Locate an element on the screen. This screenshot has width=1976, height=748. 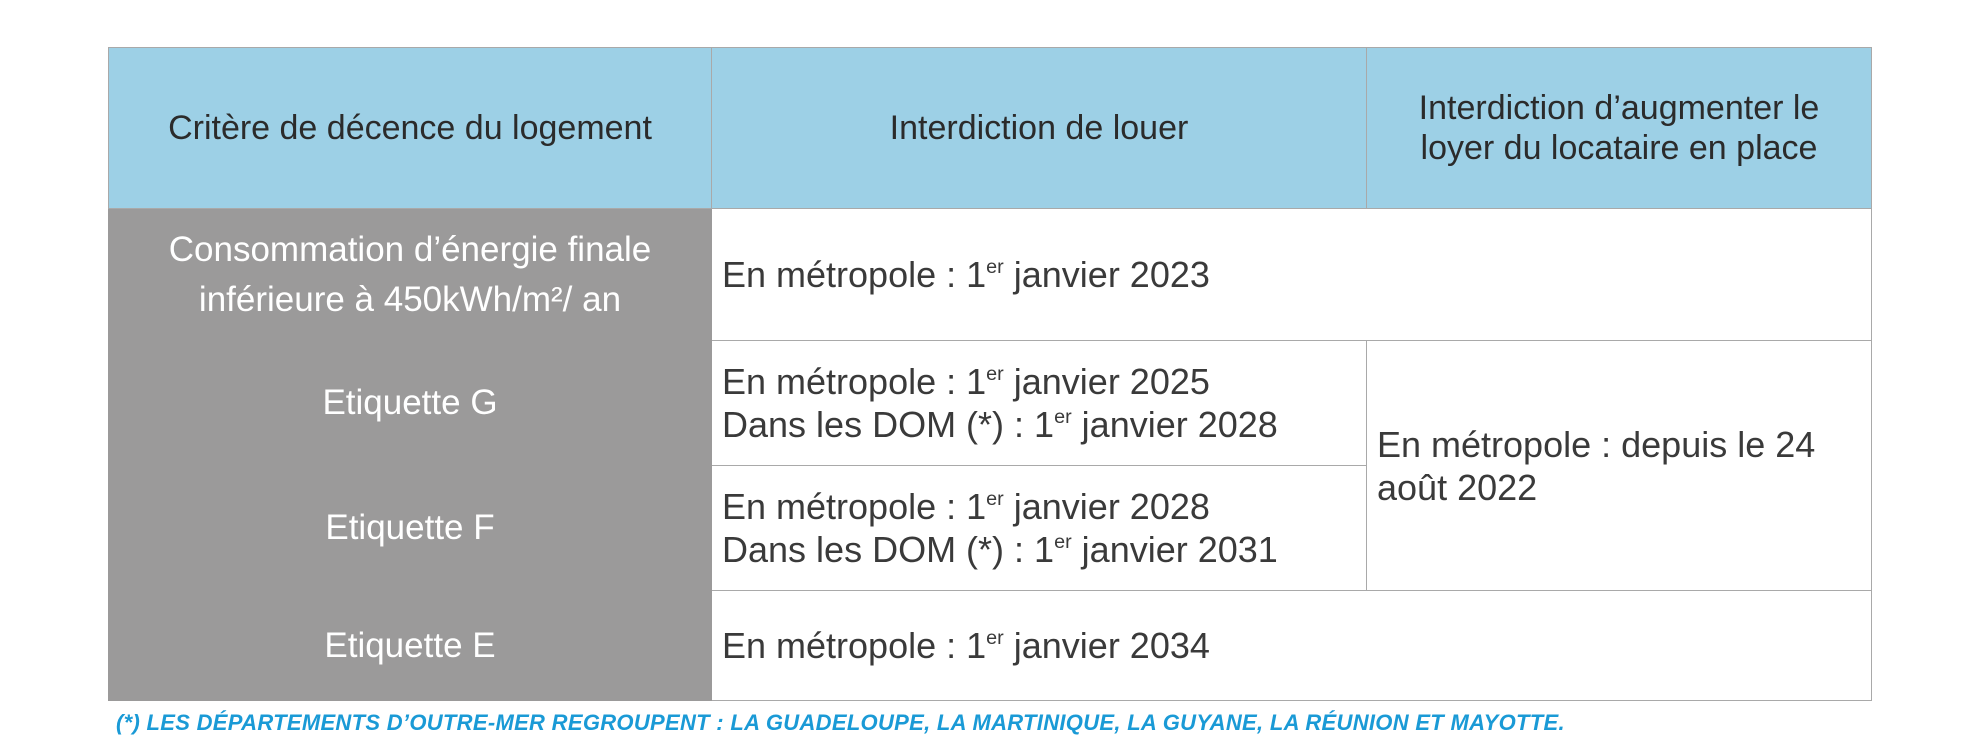
row-label: Etiquette F is located at coordinates (410, 528).